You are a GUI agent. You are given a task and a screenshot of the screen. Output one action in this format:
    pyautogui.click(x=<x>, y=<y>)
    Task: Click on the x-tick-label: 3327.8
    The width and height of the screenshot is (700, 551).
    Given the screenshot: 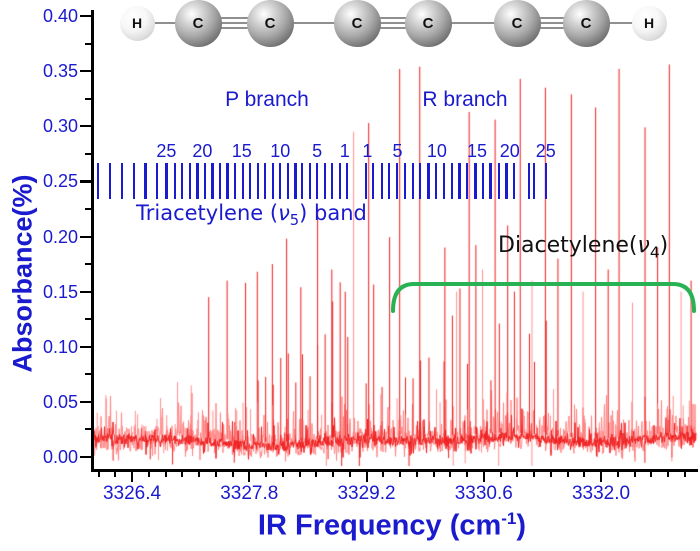 What is the action you would take?
    pyautogui.click(x=249, y=493)
    